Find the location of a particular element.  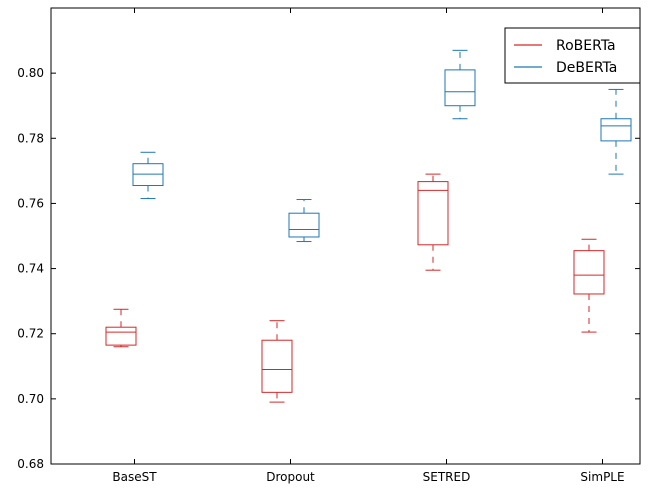

x-tick-label: SETRED is located at coordinates (447, 477).